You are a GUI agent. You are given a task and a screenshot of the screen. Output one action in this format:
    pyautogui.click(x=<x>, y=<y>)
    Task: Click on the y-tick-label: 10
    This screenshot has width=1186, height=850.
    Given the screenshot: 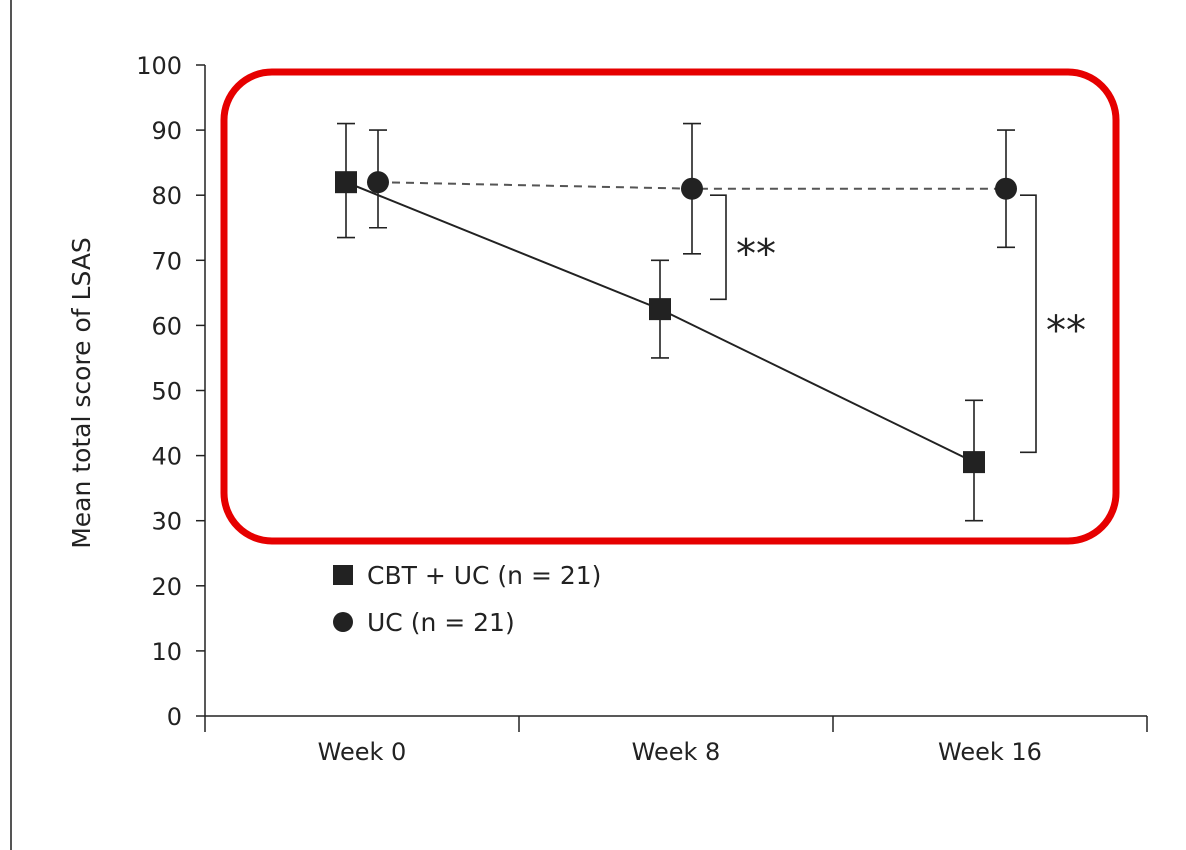 What is the action you would take?
    pyautogui.click(x=166, y=652)
    